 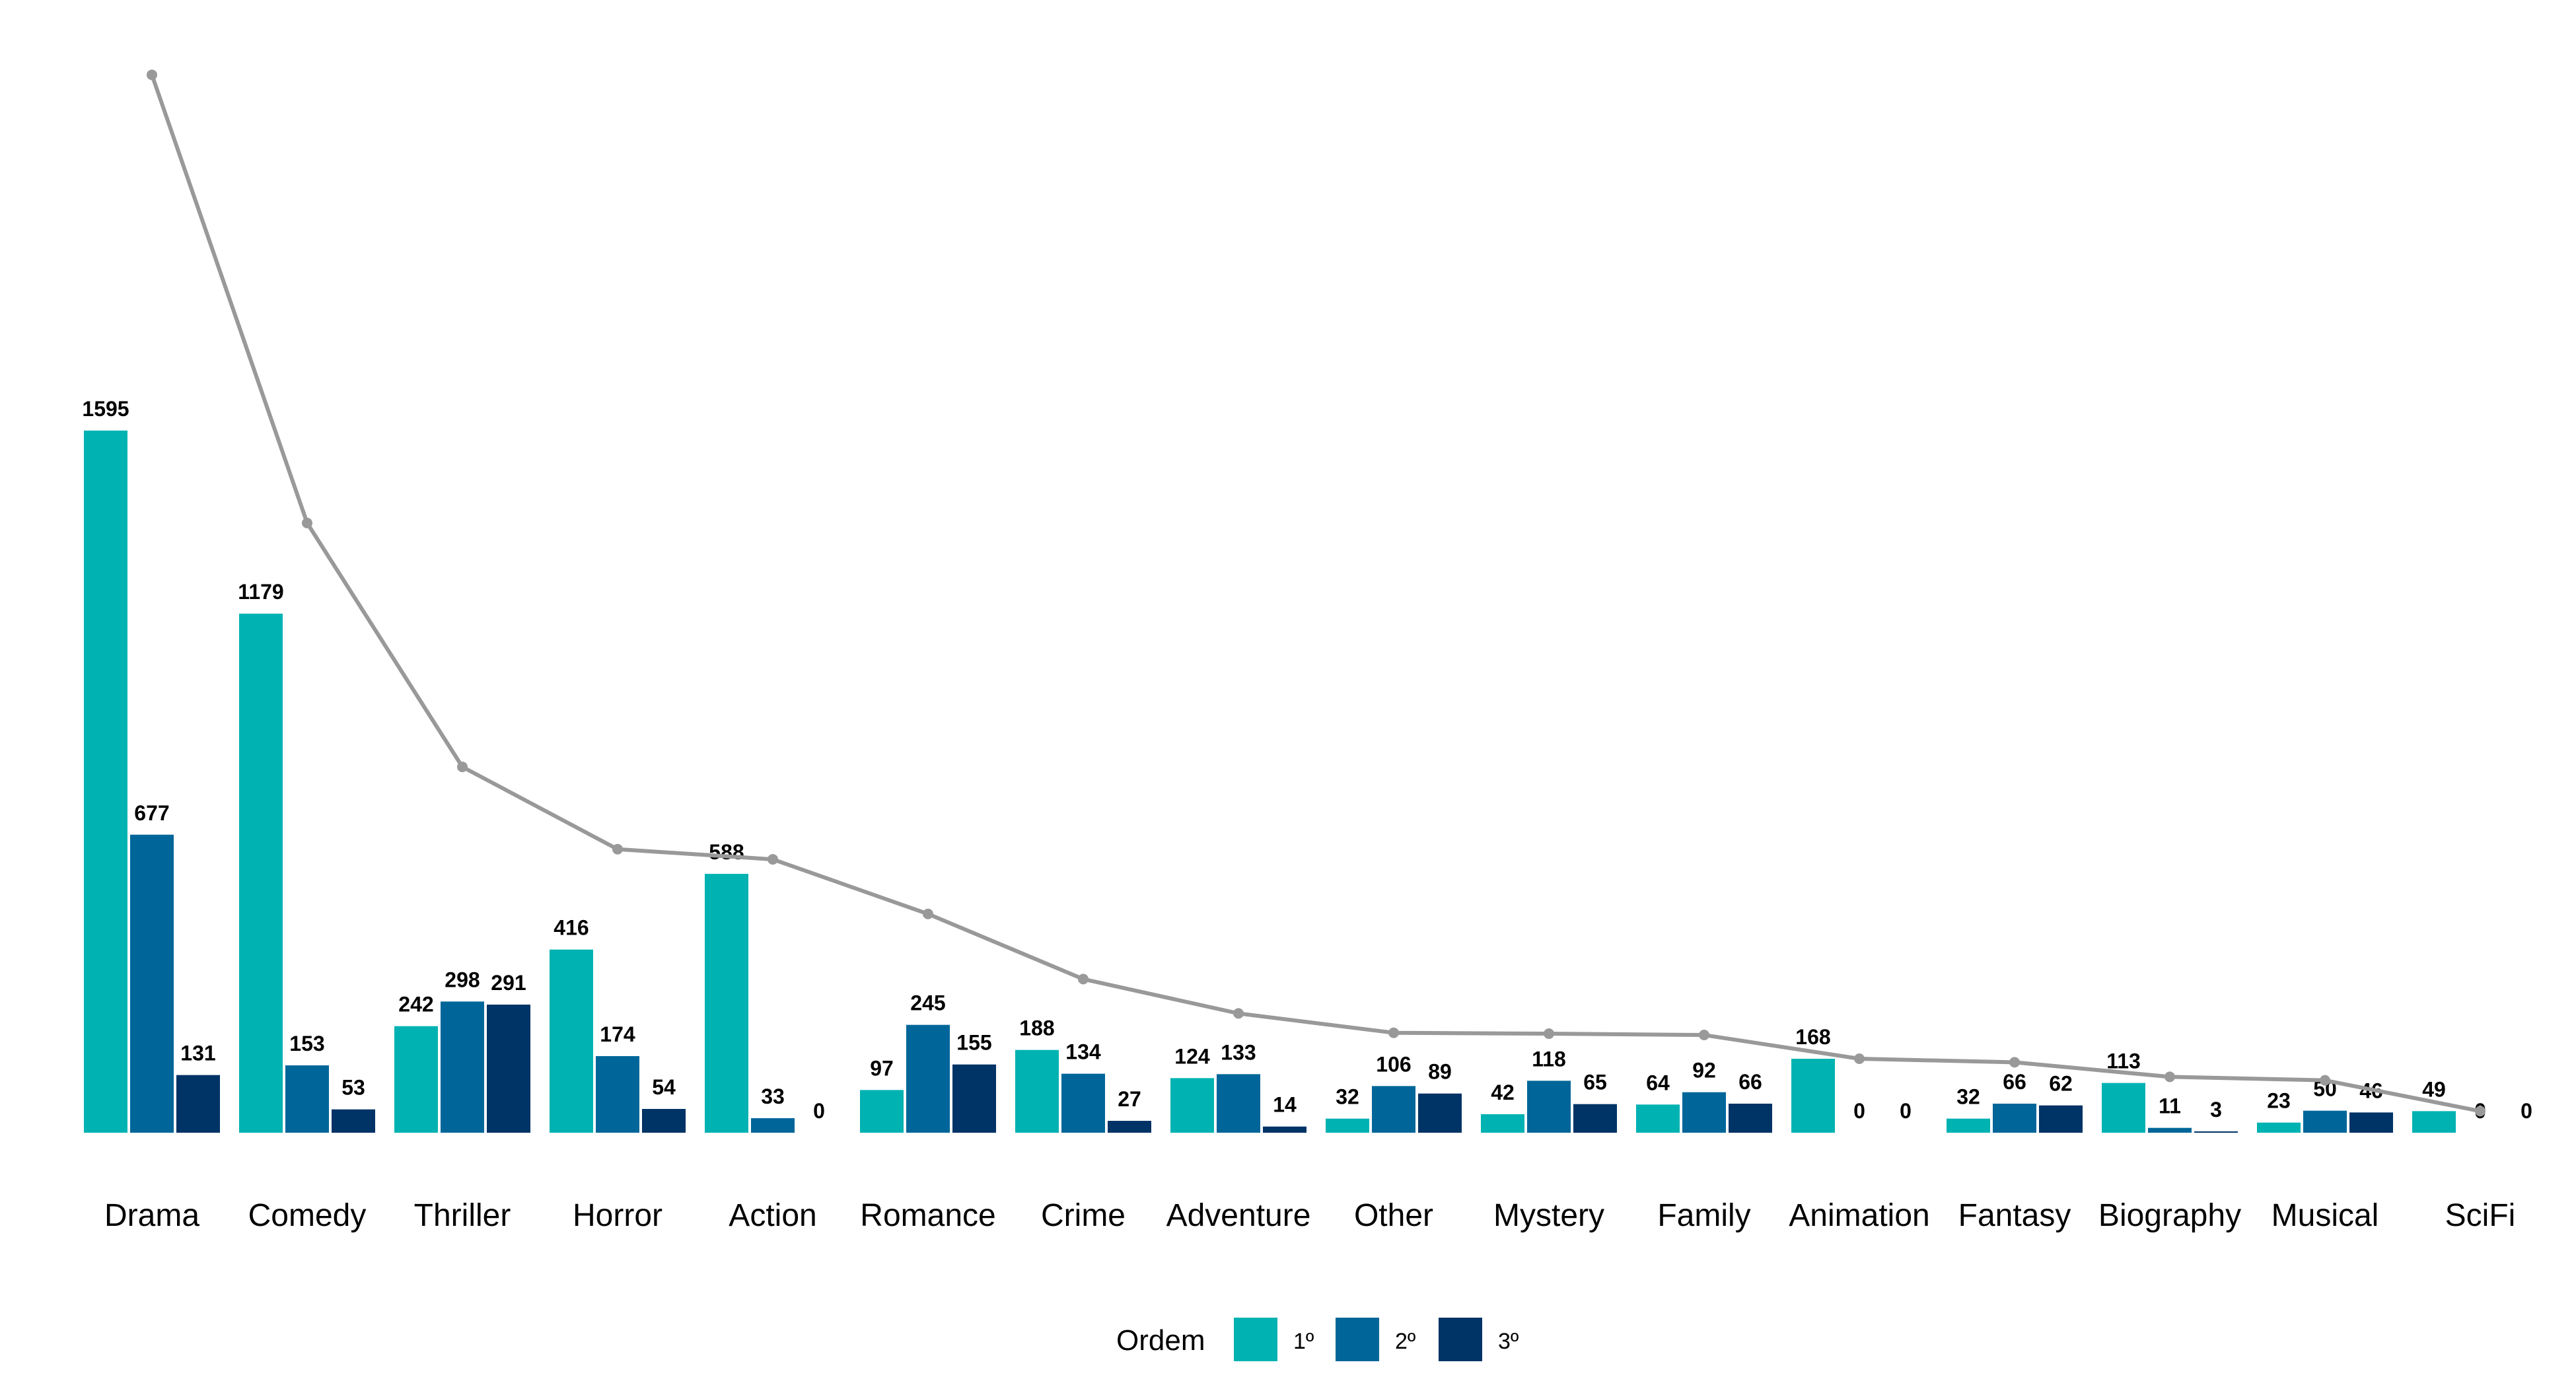 What do you see at coordinates (1285, 1105) in the screenshot?
I see `bar-value-label: 14` at bounding box center [1285, 1105].